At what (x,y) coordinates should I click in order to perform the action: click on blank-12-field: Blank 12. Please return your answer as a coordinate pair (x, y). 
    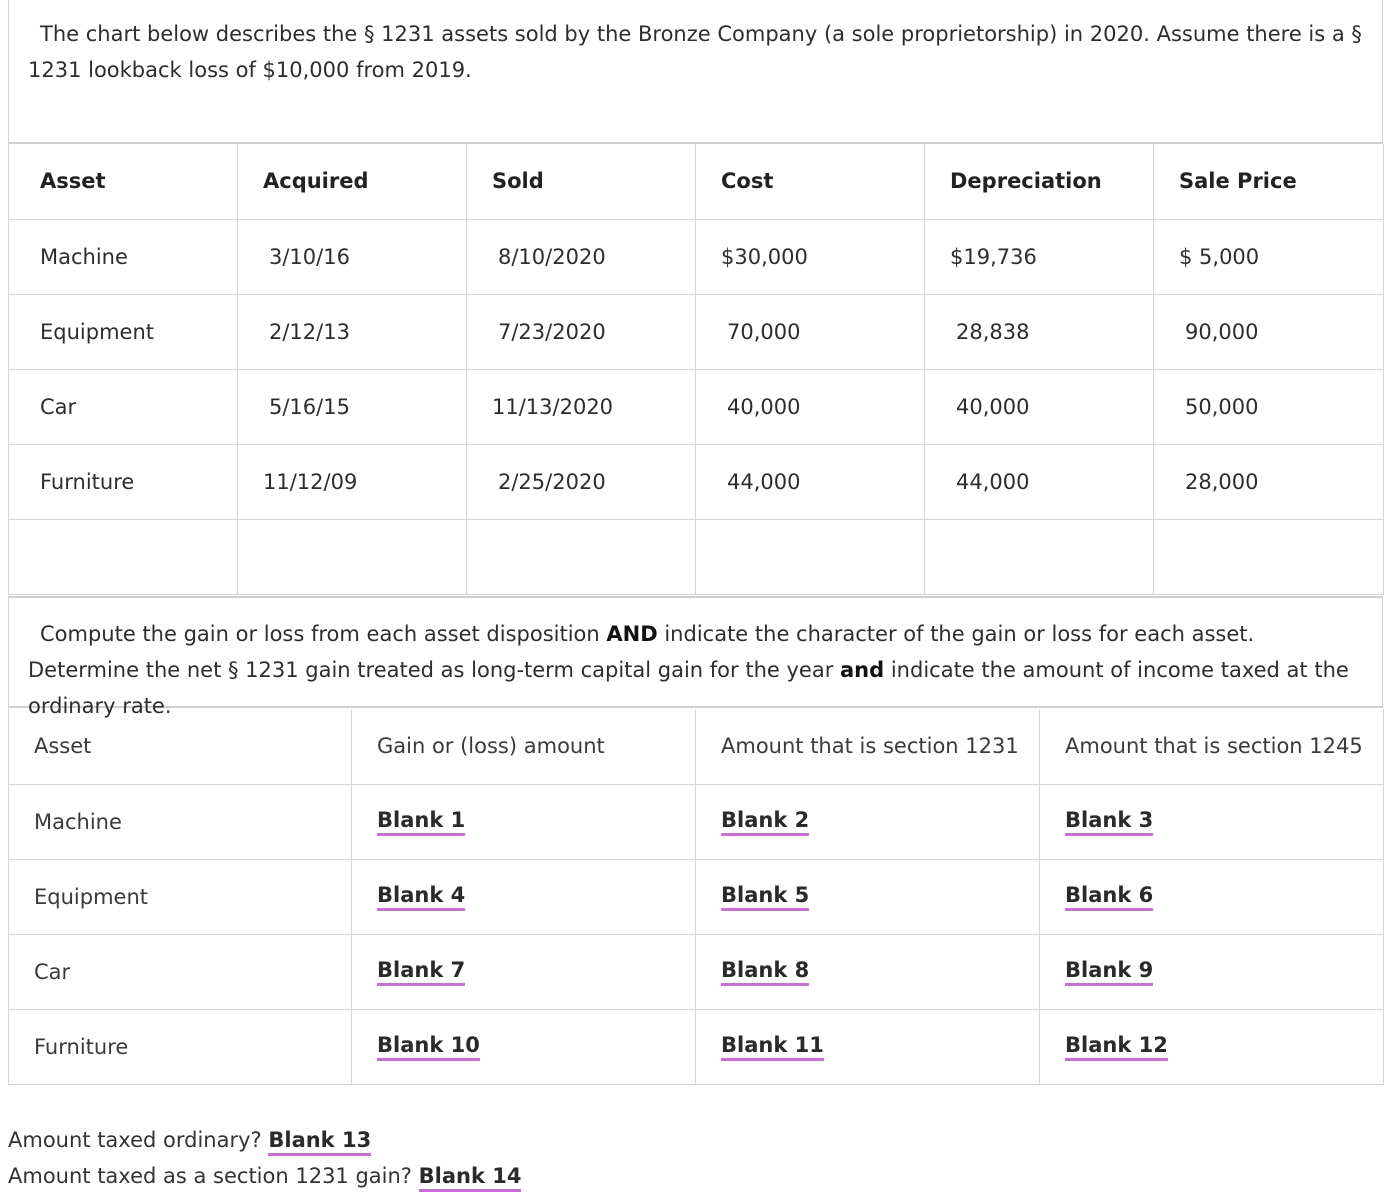
    Looking at the image, I should click on (1116, 1047).